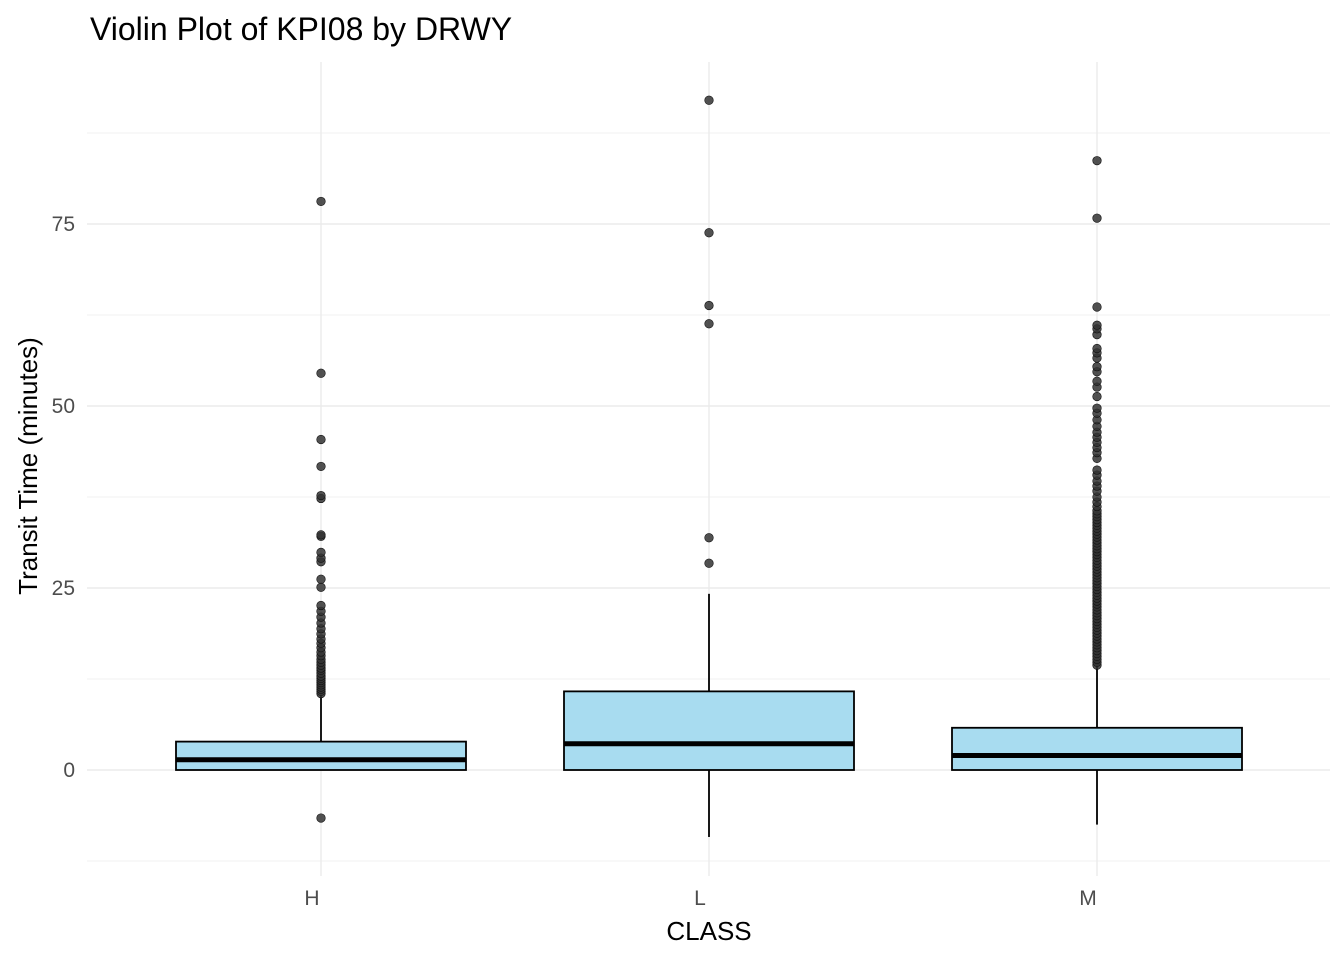 Image resolution: width=1344 pixels, height=960 pixels. What do you see at coordinates (63, 224) in the screenshot?
I see `y-tick-label: 75` at bounding box center [63, 224].